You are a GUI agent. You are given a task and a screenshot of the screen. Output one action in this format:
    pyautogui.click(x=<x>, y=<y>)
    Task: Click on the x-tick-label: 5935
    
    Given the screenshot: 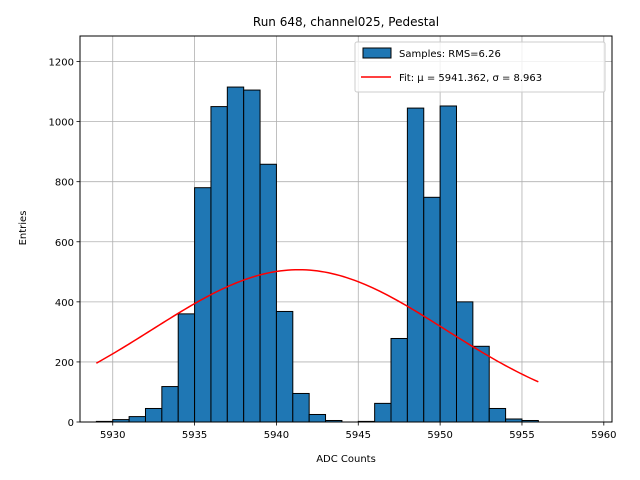 What is the action you would take?
    pyautogui.click(x=194, y=435)
    